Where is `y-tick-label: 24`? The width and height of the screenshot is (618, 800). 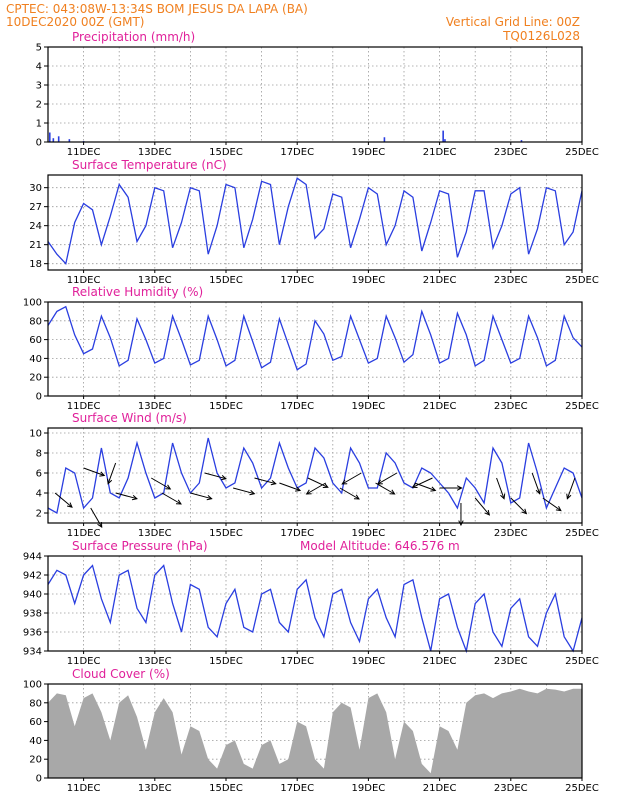
y-tick-label: 24 is located at coordinates (35, 226).